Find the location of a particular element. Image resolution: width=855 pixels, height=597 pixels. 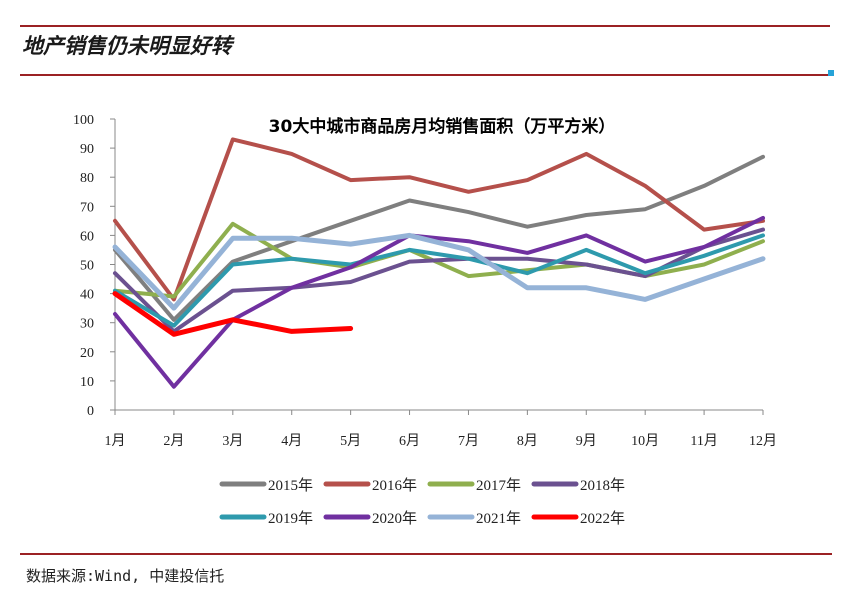

y-tick-label: 80 is located at coordinates (87, 178).